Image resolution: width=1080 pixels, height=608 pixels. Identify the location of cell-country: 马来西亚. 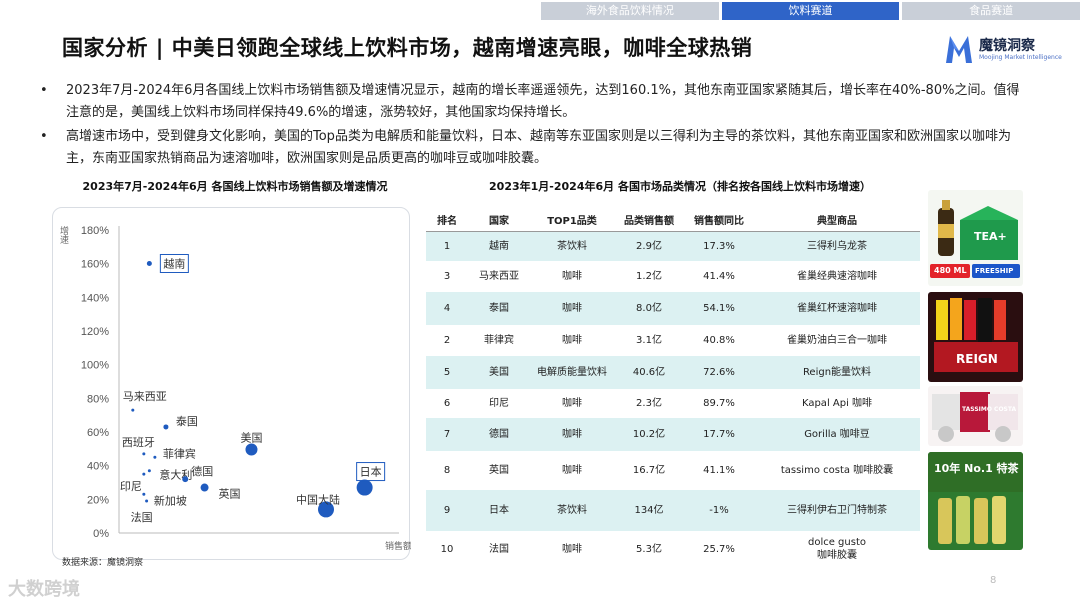
(499, 276).